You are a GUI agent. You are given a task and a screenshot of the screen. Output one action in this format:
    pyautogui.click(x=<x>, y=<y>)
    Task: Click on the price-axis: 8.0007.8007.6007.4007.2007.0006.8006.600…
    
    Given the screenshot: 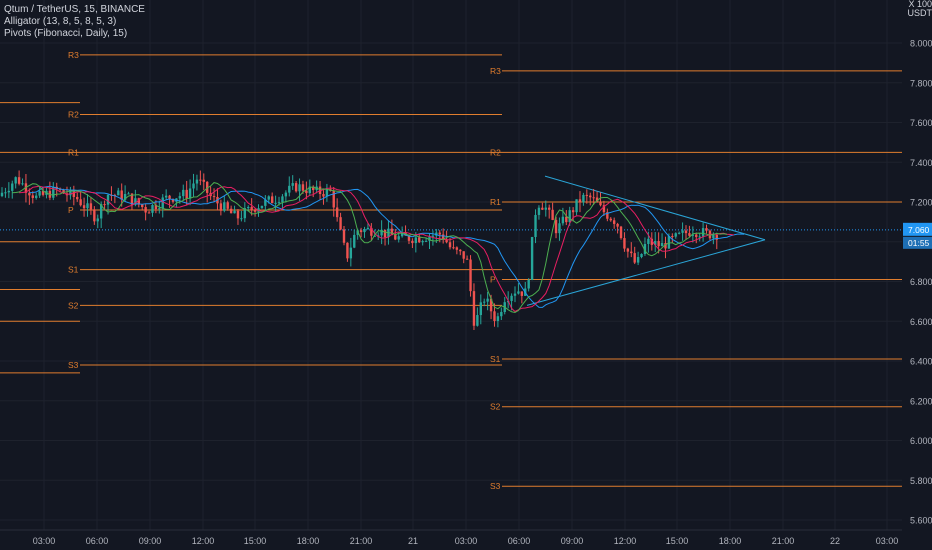 What is the action you would take?
    pyautogui.click(x=917, y=282)
    